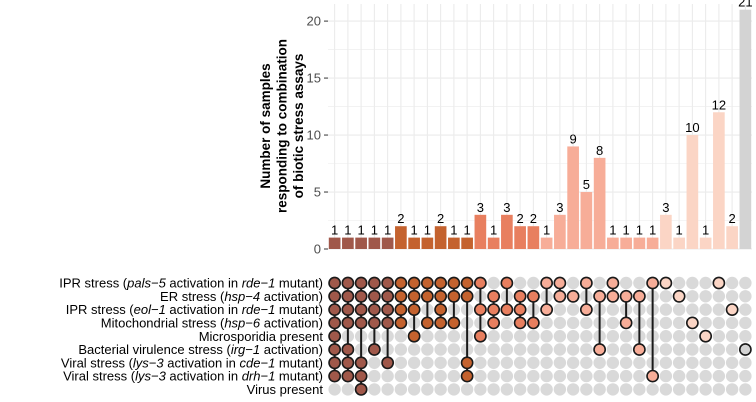 The image size is (756, 402). Describe the element at coordinates (93, 283) in the screenshot. I see `set-label-part: IPR stress (` at that location.